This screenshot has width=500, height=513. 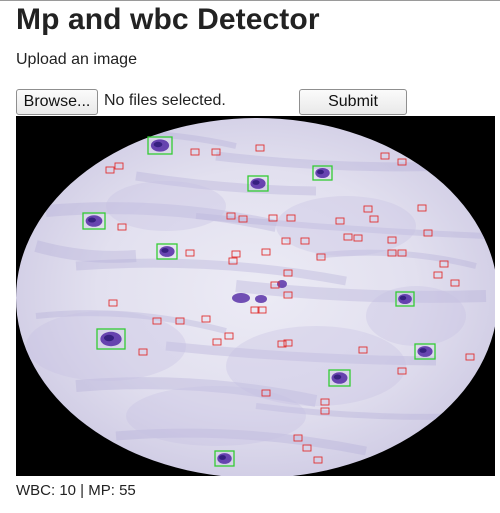 What do you see at coordinates (250, 0) in the screenshot?
I see `top-border` at bounding box center [250, 0].